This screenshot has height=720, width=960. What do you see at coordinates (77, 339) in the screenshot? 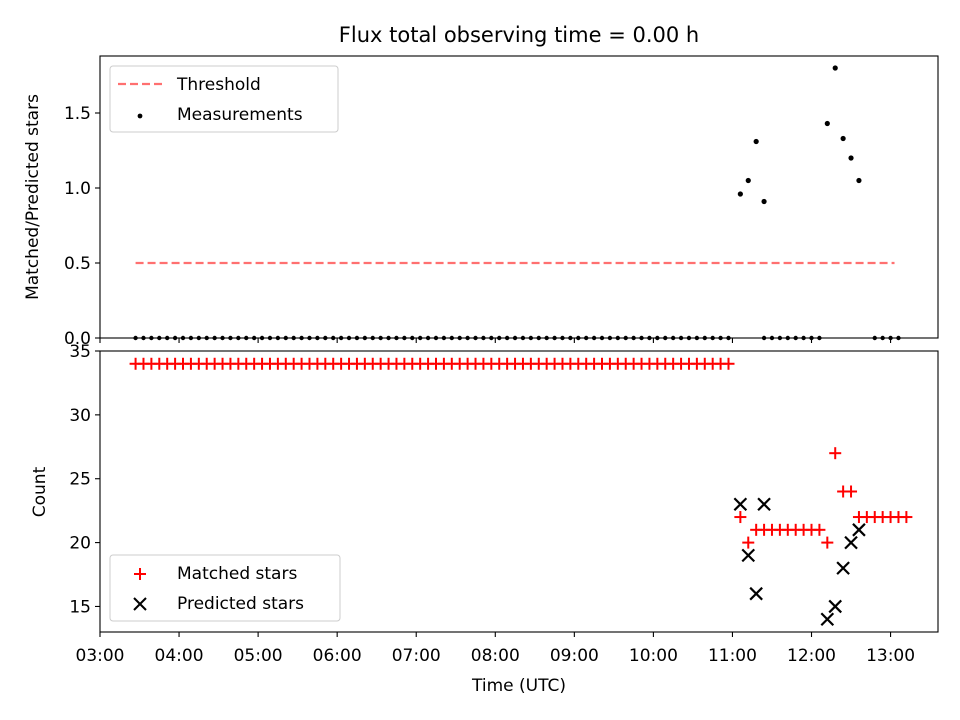
I see `top-y-tick-label: 0.0` at bounding box center [77, 339].